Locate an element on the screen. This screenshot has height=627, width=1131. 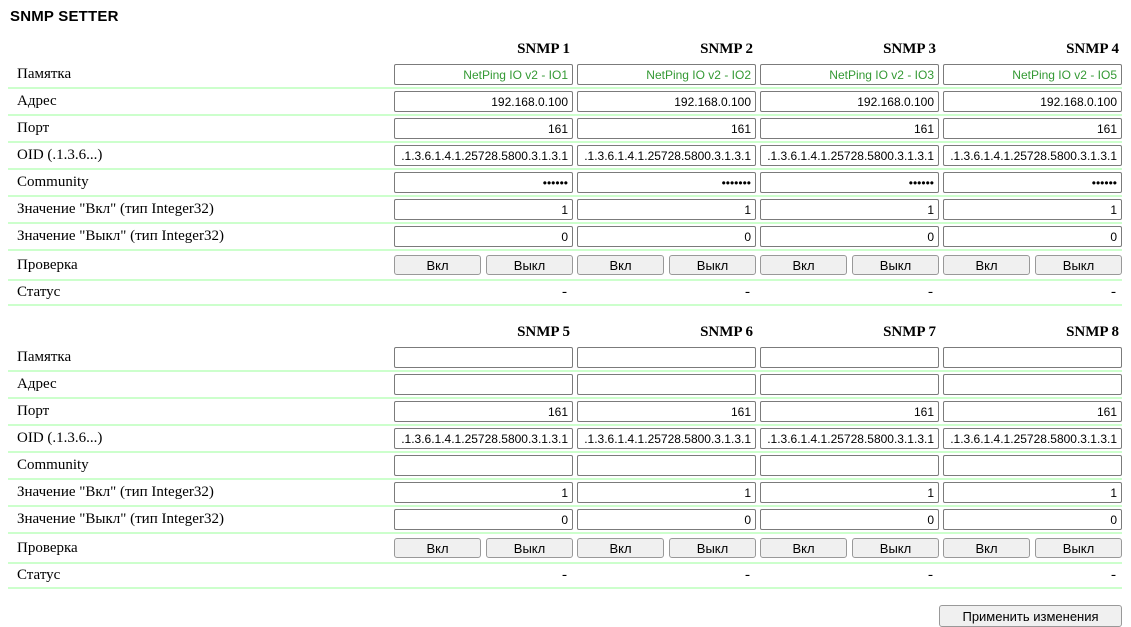
community-row: Community is located at coordinates (565, 182).